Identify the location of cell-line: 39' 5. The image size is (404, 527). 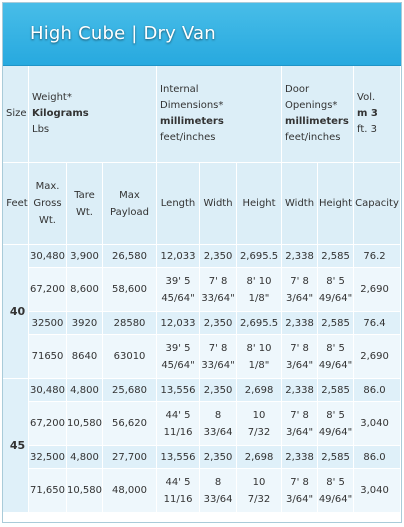
(178, 348).